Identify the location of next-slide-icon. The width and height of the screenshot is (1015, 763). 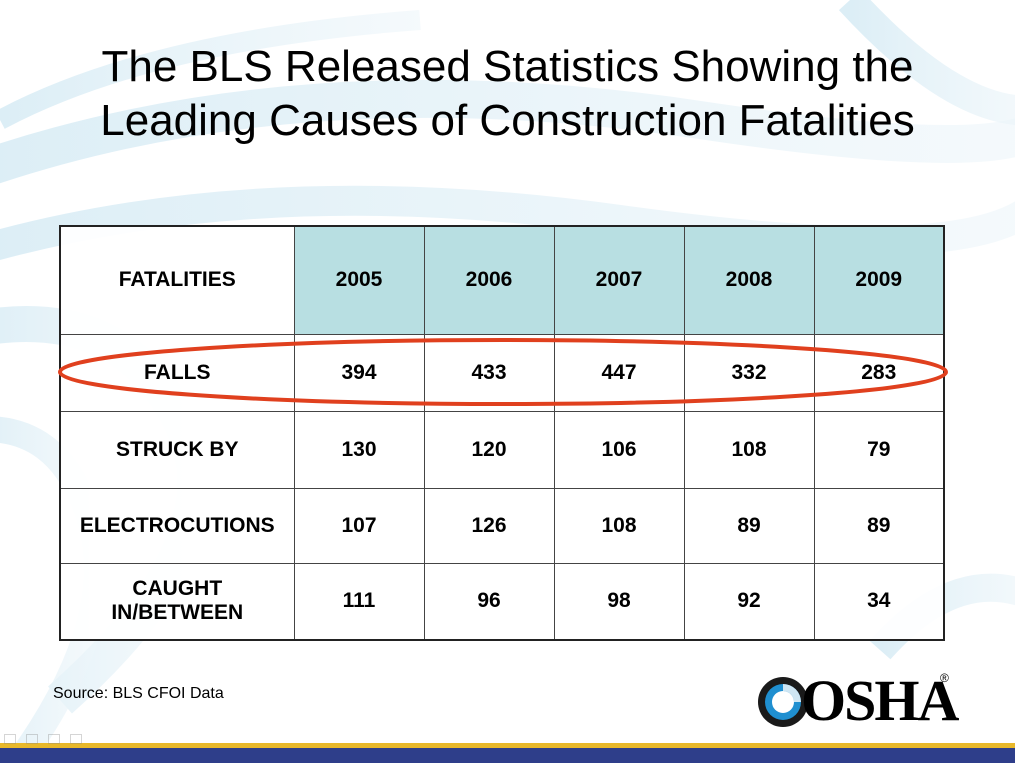
(76, 739).